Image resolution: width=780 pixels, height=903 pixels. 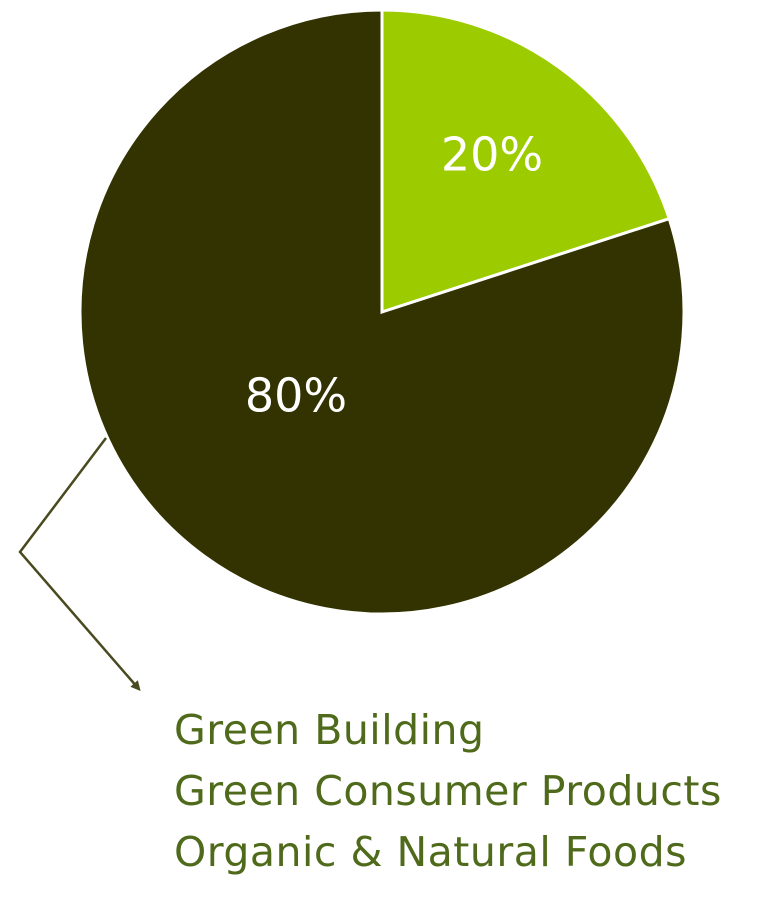 I want to click on slice-label-20: 20%, so click(x=492, y=155).